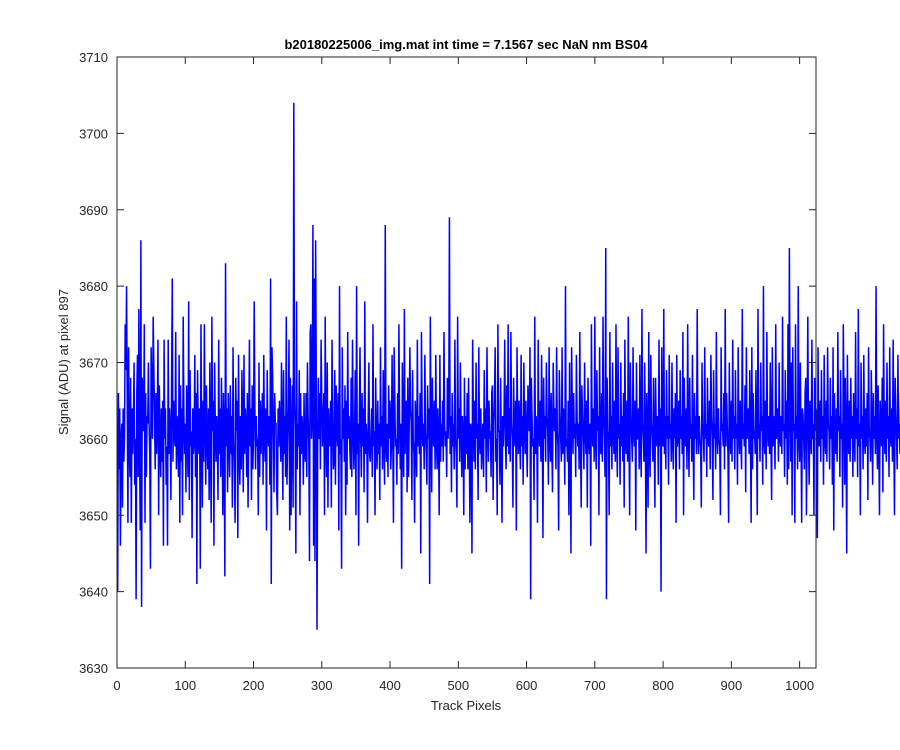  Describe the element at coordinates (116, 685) in the screenshot. I see `x-tick-label: 0` at that location.